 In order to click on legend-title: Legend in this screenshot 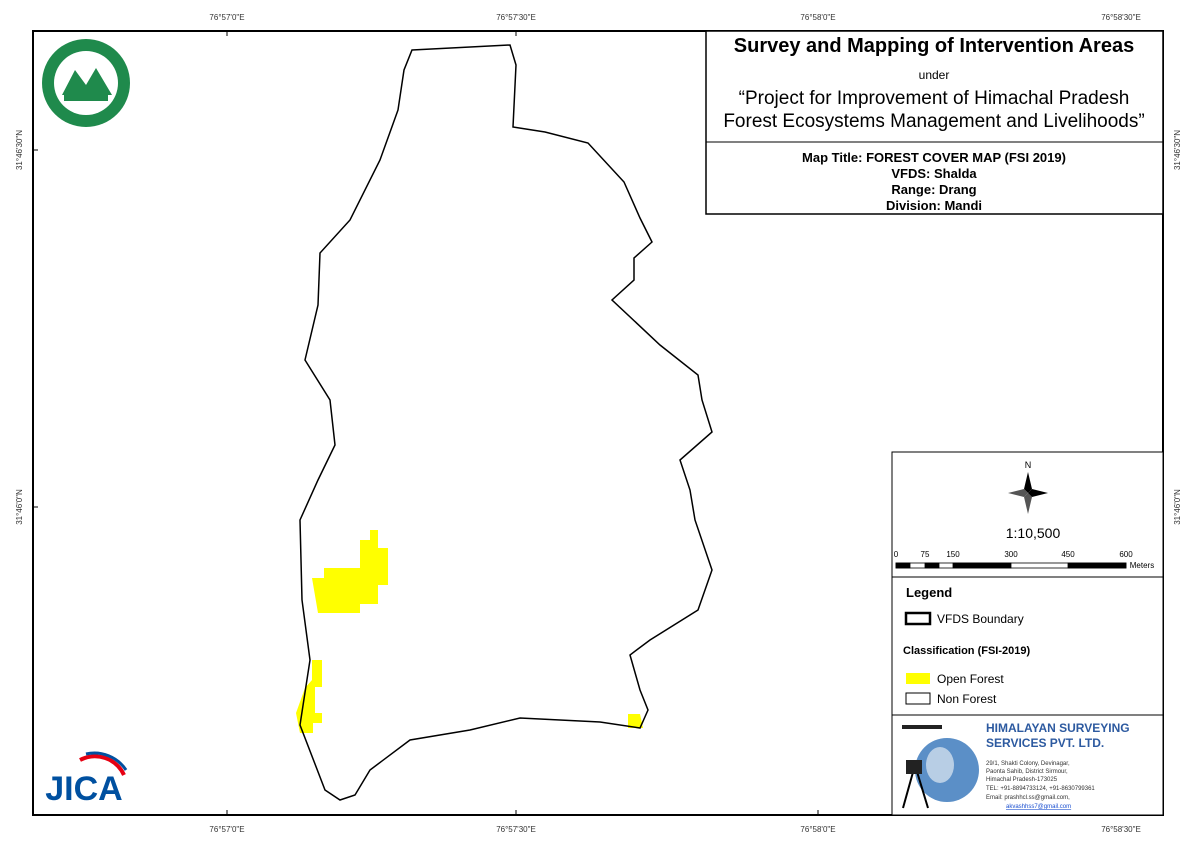, I will do `click(929, 592)`.